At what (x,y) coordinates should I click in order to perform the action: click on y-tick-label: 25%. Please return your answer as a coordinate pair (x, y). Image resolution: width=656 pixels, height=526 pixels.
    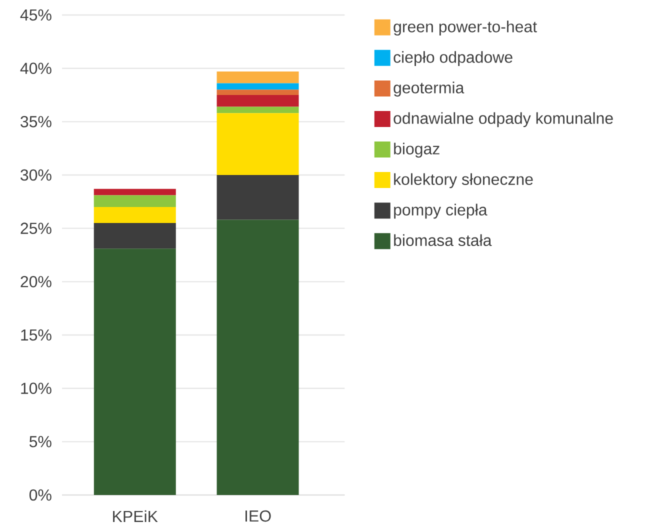
    Looking at the image, I should click on (36, 228).